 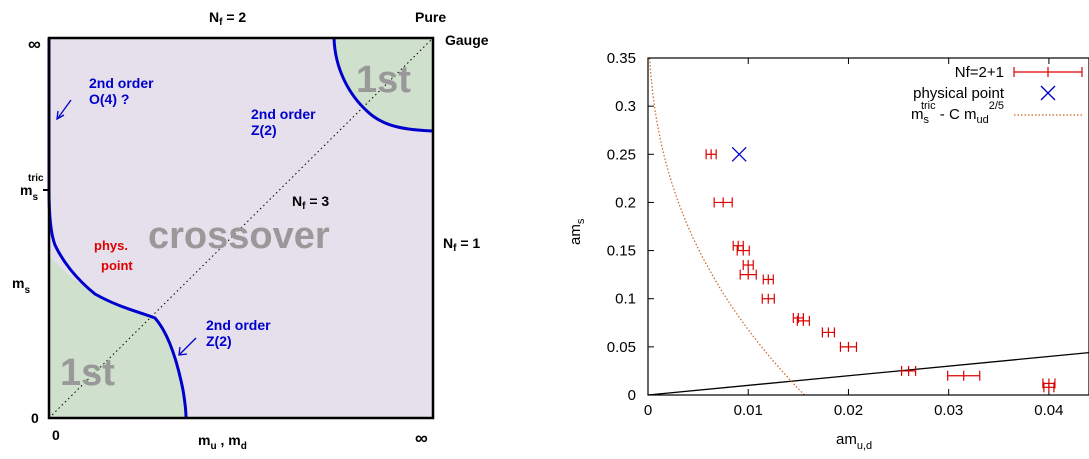 I want to click on arrow-bottom-icon, so click(x=187, y=346).